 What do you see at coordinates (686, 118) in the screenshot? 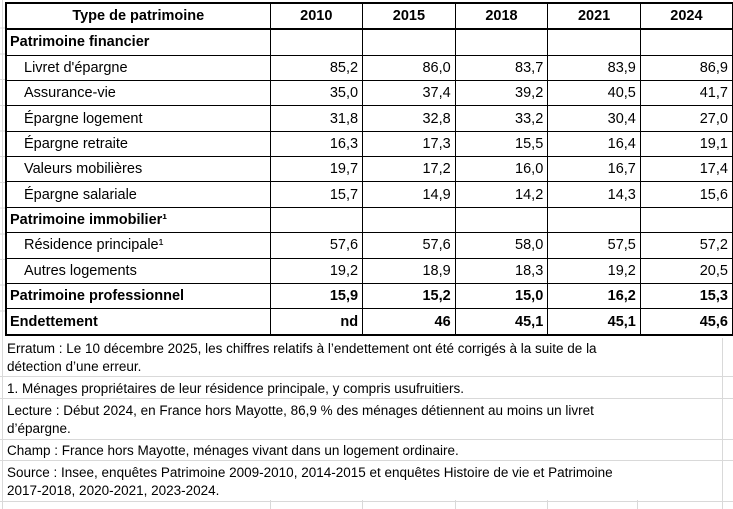
I see `value-cell: 27,0` at bounding box center [686, 118].